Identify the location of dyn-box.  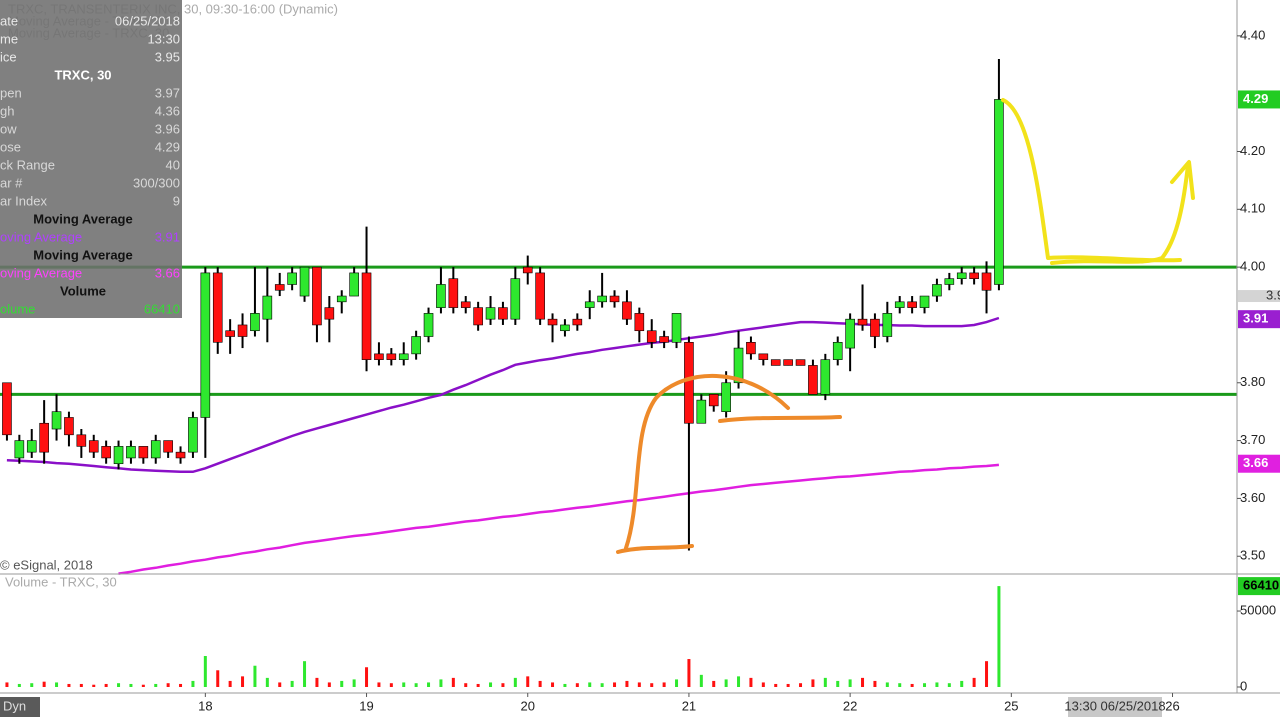
(20, 707).